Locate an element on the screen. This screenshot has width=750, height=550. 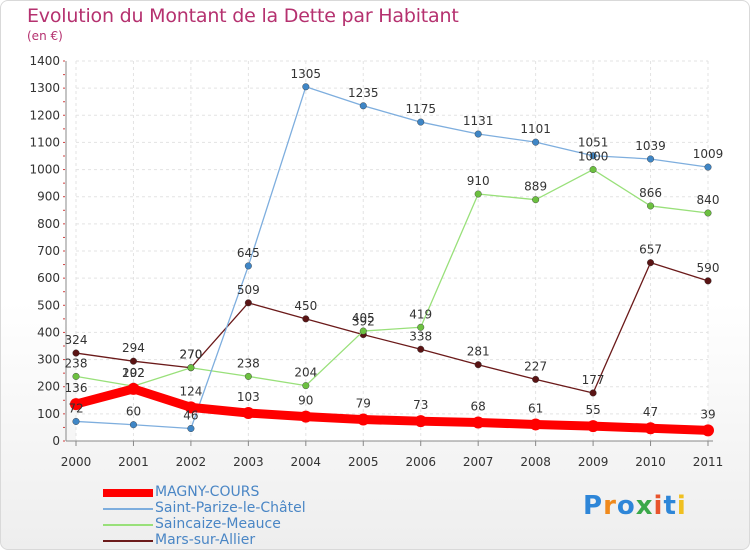
y-tick-label: 1400 is located at coordinates (44, 61).